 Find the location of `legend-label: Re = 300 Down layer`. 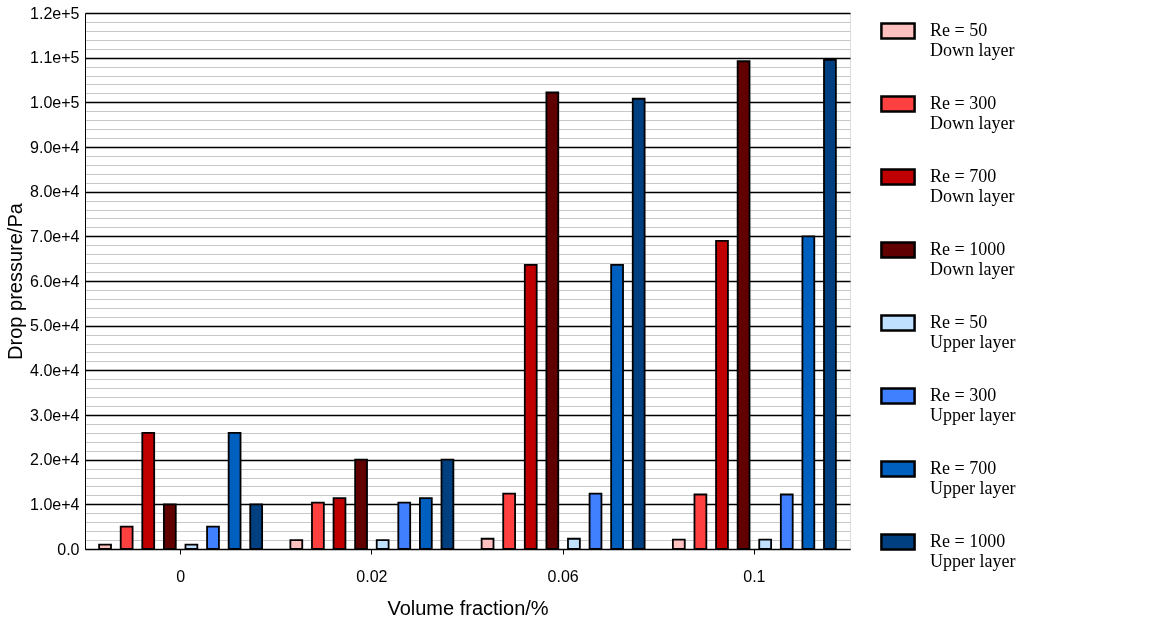

legend-label: Re = 300 Down layer is located at coordinates (972, 113).